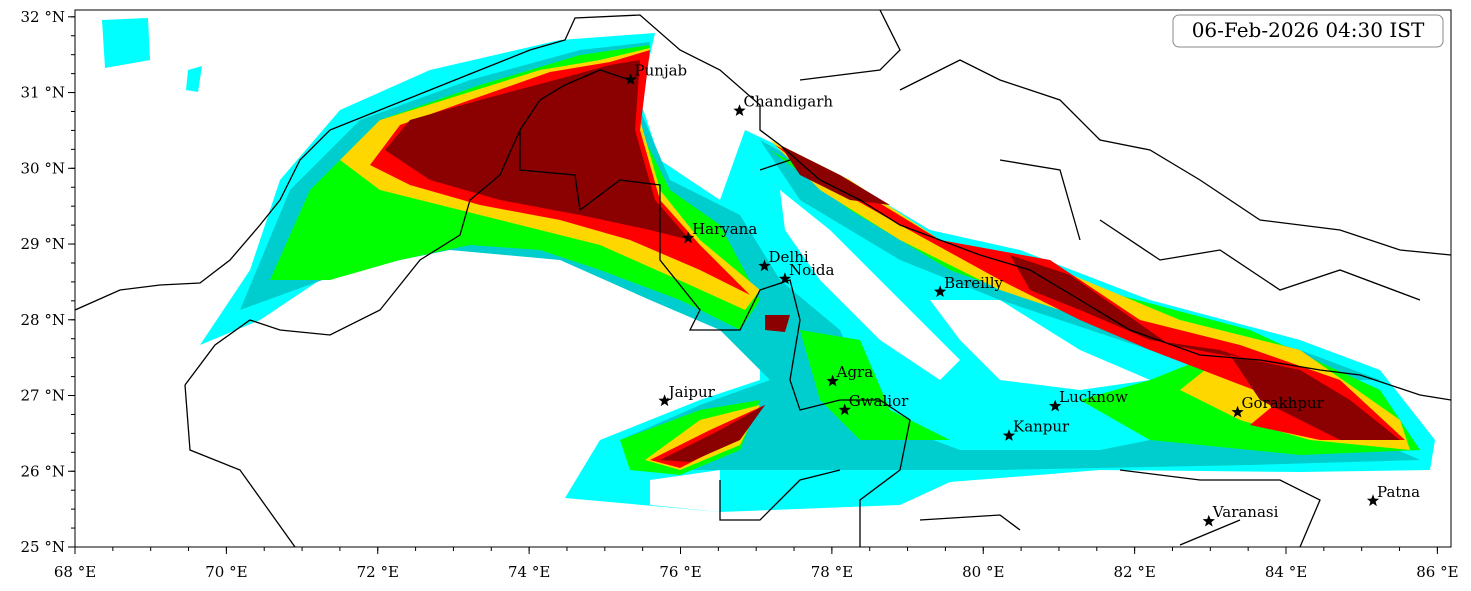 The width and height of the screenshot is (1471, 591). Describe the element at coordinates (812, 270) in the screenshot. I see `city-label: Noida` at that location.